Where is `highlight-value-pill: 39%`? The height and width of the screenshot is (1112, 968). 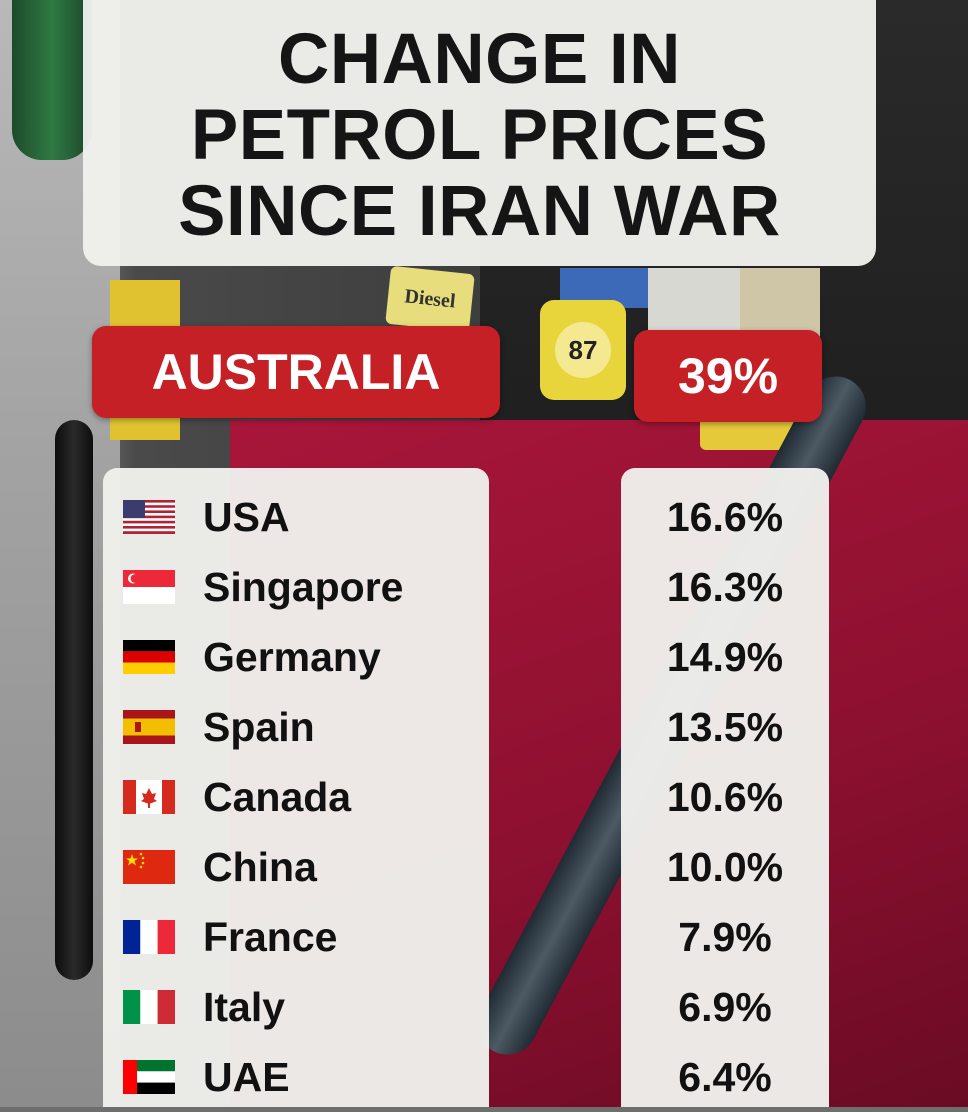
highlight-value-pill: 39% is located at coordinates (728, 376).